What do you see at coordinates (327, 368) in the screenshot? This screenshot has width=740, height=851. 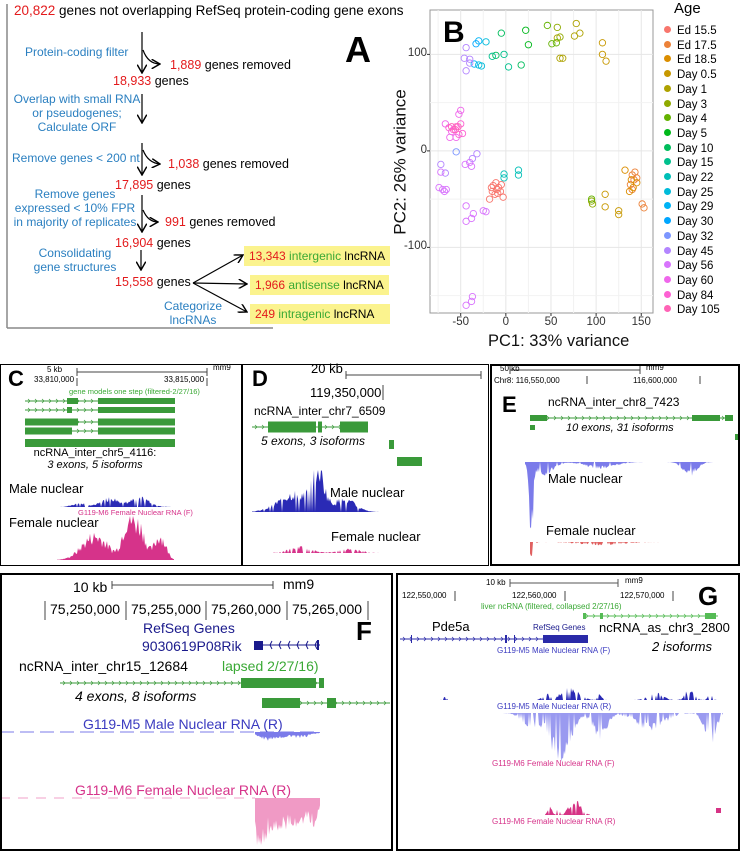 I see `scale-label: 20 kb` at bounding box center [327, 368].